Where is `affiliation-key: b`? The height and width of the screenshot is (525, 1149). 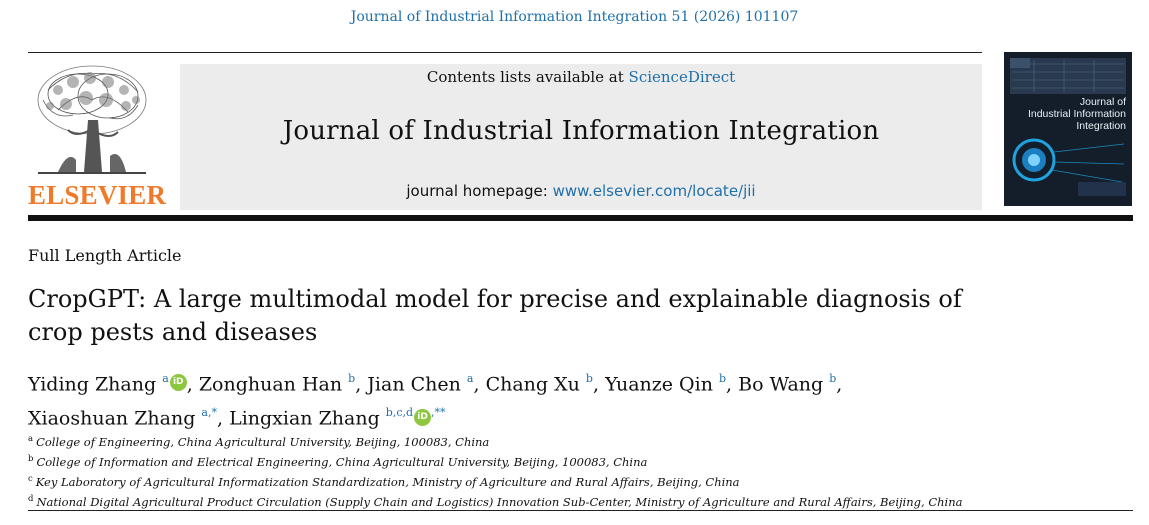
affiliation-key: b is located at coordinates (31, 459).